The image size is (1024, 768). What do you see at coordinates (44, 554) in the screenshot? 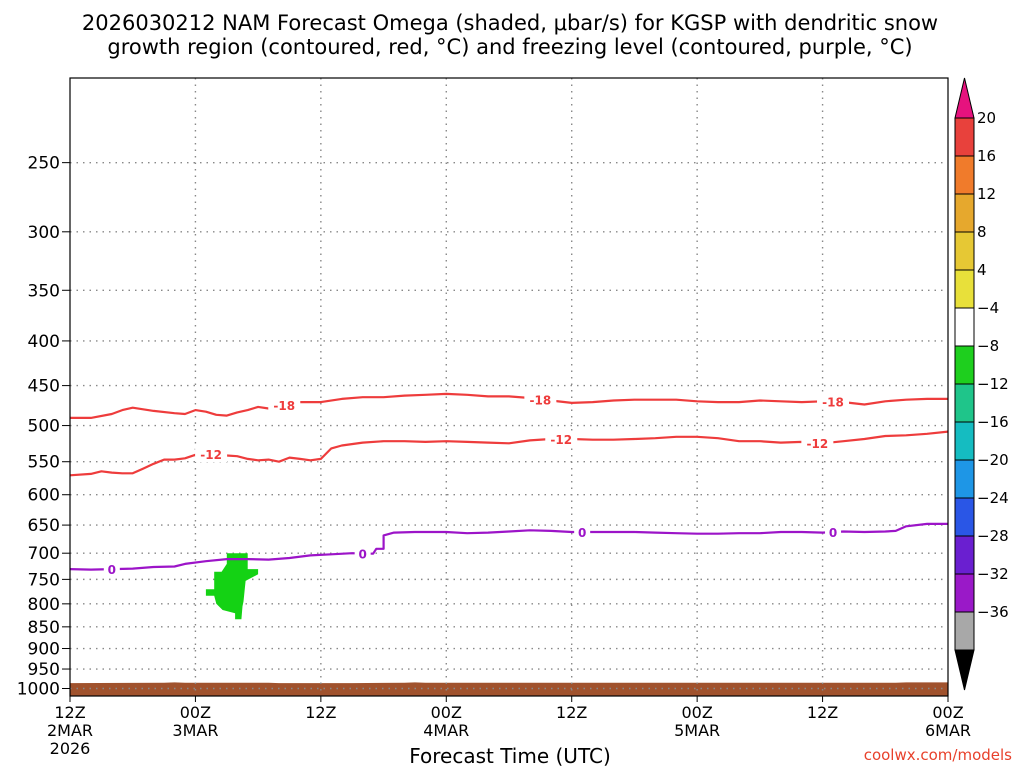
I see `y-tick-label: 700` at bounding box center [44, 554].